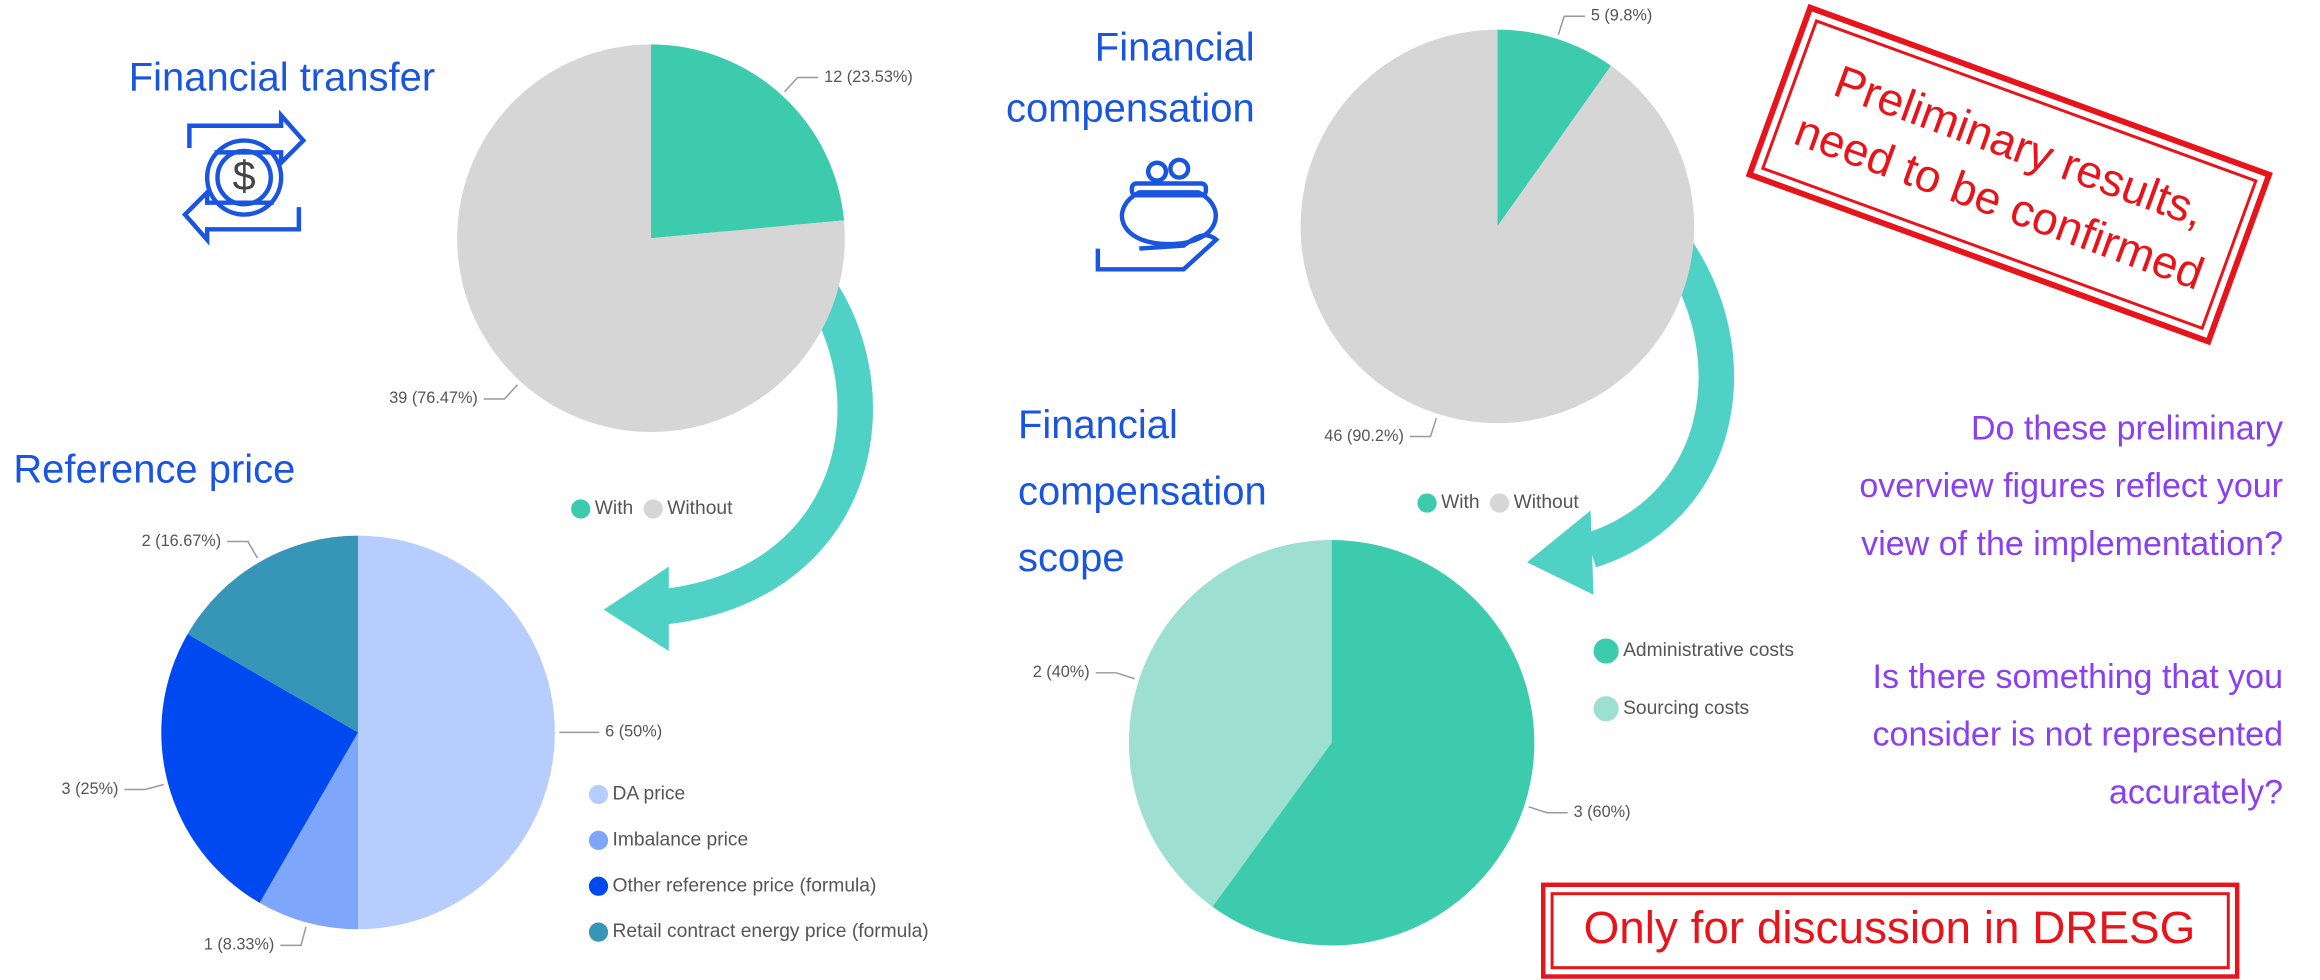 The height and width of the screenshot is (980, 2320). Describe the element at coordinates (1364, 436) in the screenshot. I see `value-label: 46 (90.2%)` at that location.